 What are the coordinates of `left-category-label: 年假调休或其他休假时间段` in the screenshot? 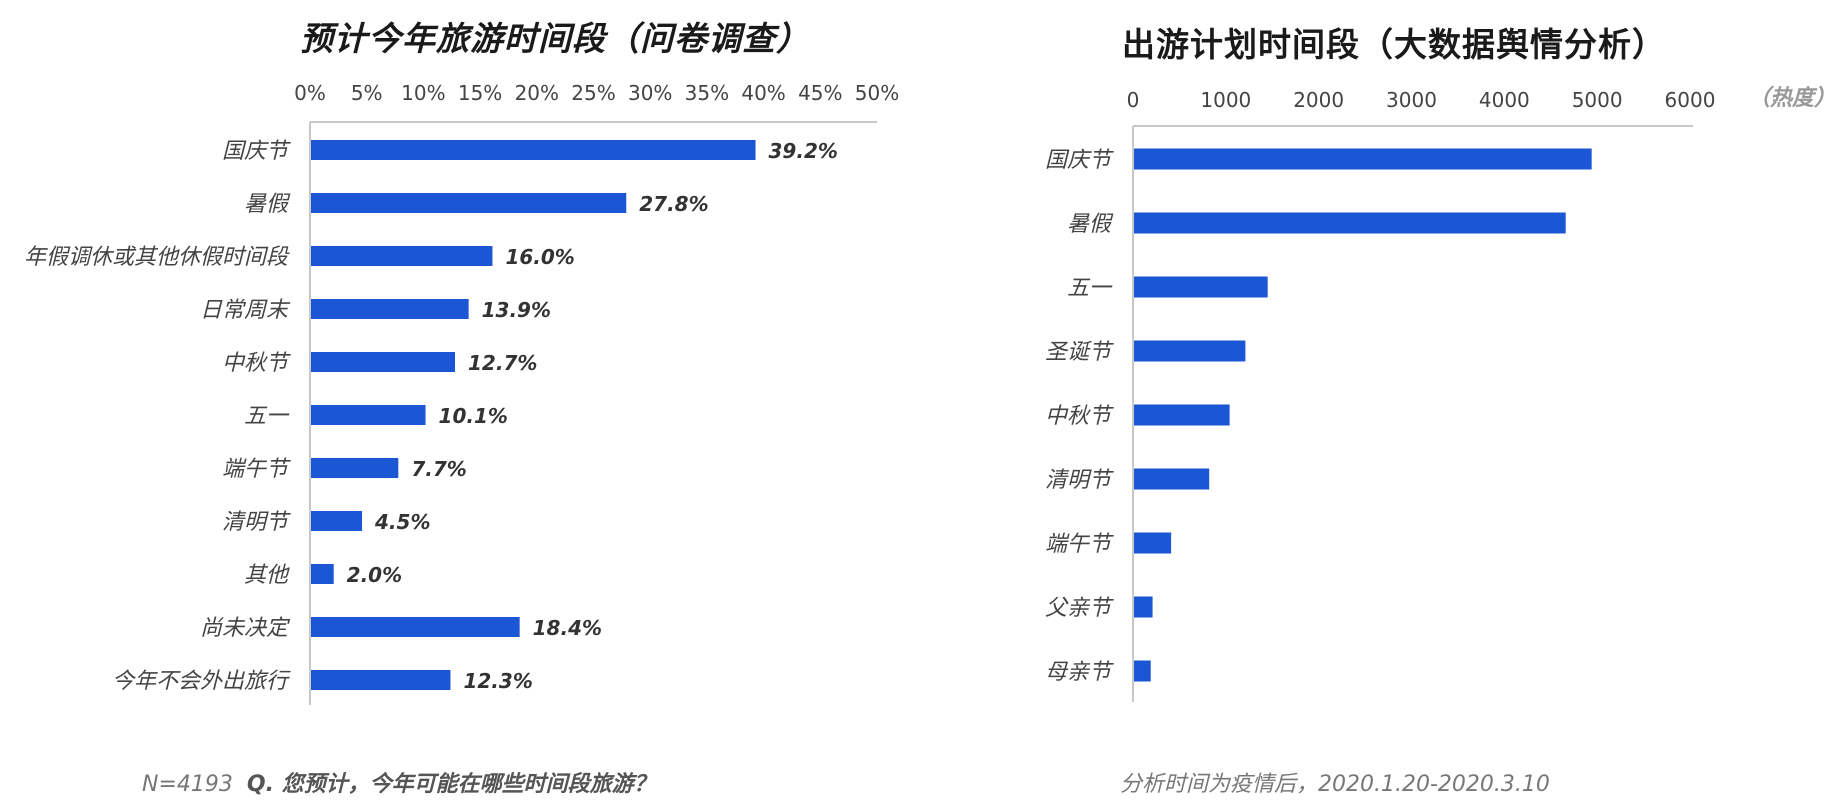 It's located at (157, 257).